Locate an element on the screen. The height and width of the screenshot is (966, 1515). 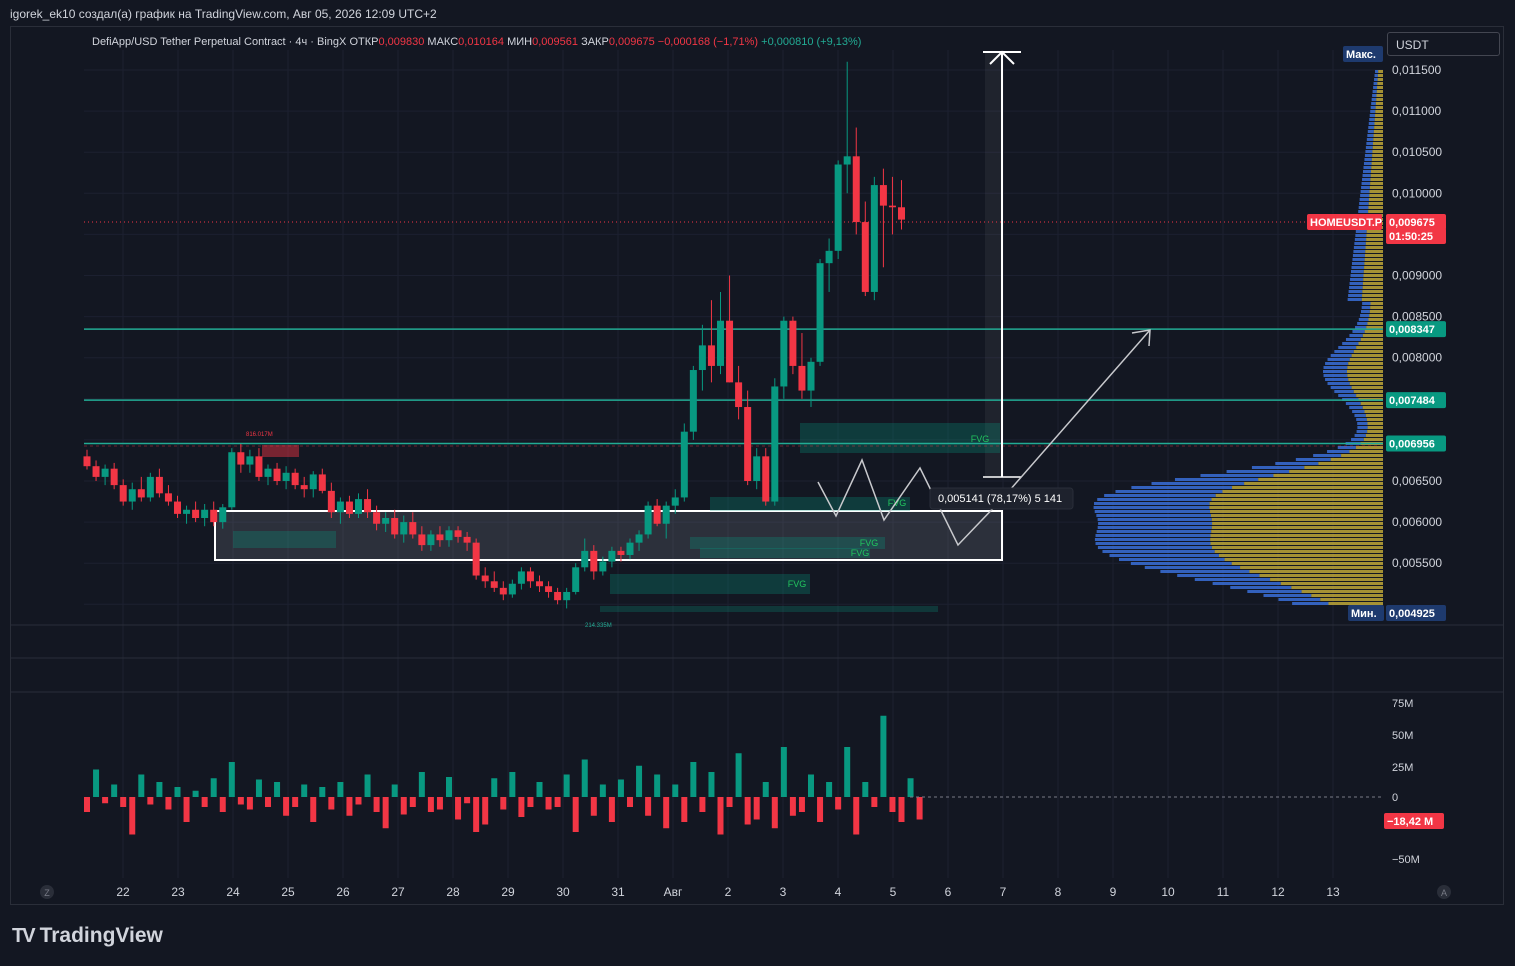
volume-bars is located at coordinates (733, 775).